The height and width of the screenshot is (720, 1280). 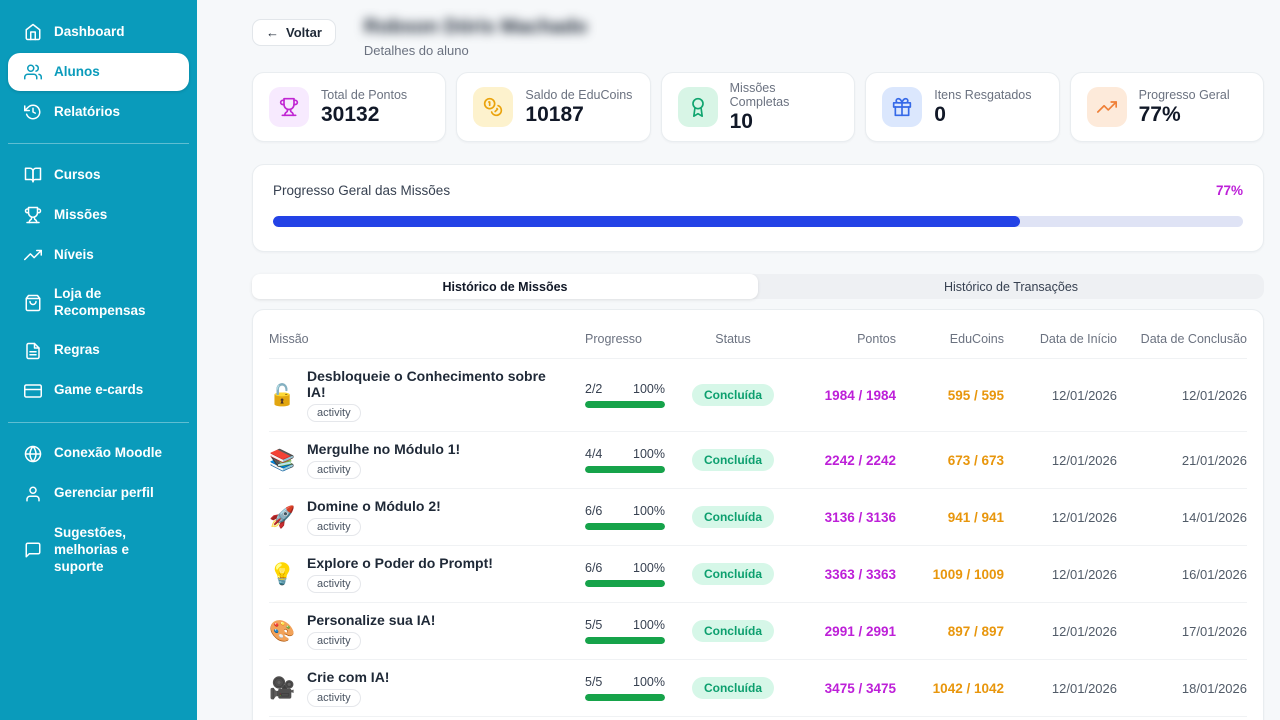 What do you see at coordinates (89, 31) in the screenshot?
I see `sidebar-item-label: Dashboard` at bounding box center [89, 31].